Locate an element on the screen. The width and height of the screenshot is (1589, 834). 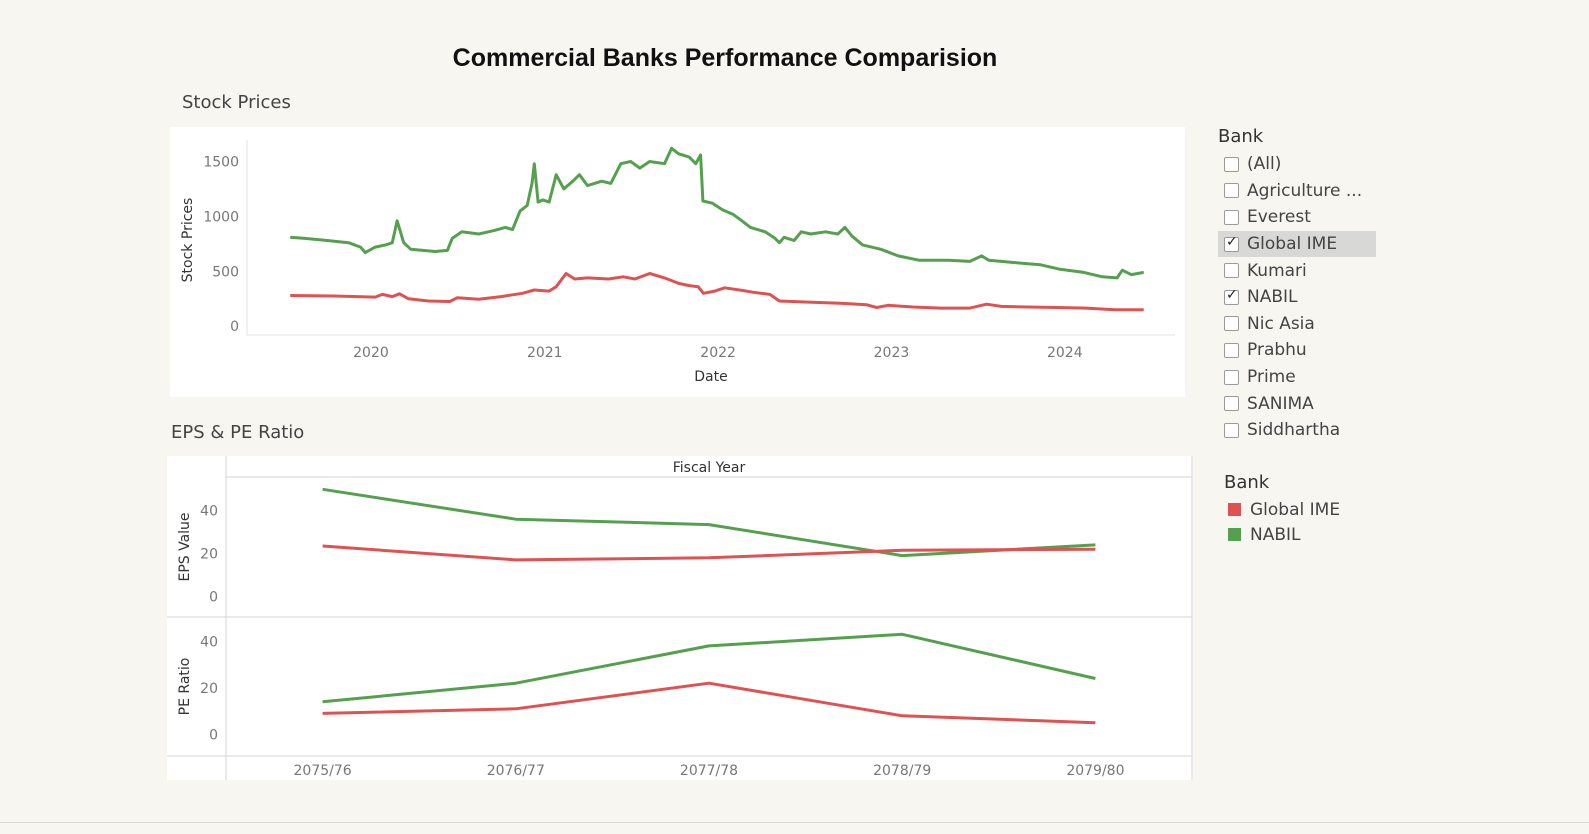
bank-filter-option: Everest is located at coordinates (1297, 217).